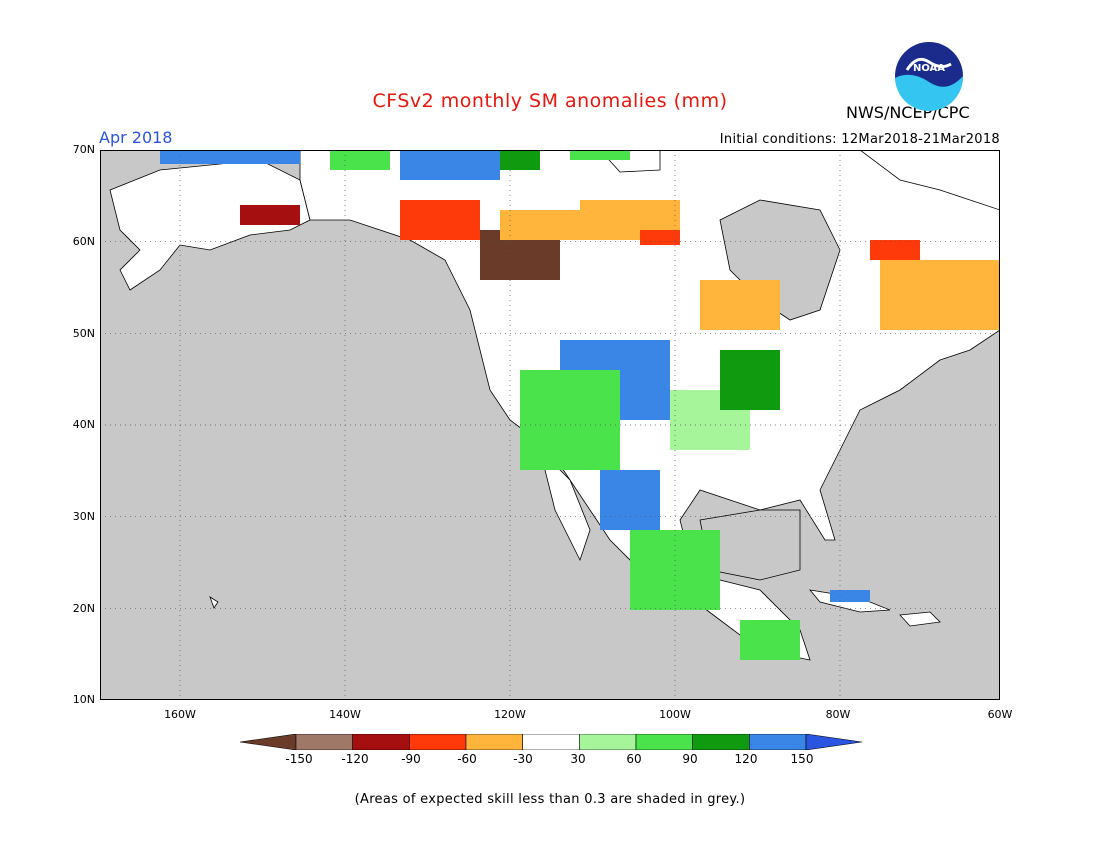 The height and width of the screenshot is (850, 1100). Describe the element at coordinates (411, 759) in the screenshot. I see `colorbar-label: -90` at that location.